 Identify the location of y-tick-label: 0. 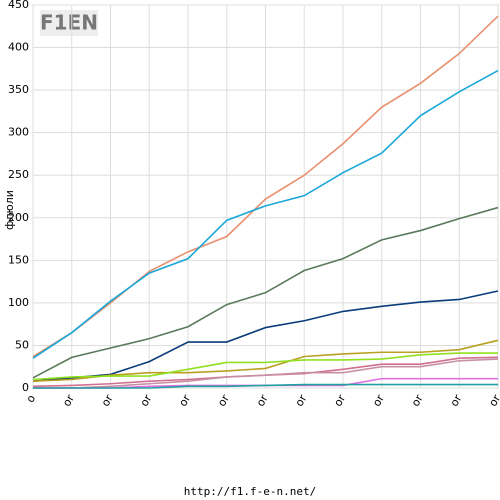
(25, 387).